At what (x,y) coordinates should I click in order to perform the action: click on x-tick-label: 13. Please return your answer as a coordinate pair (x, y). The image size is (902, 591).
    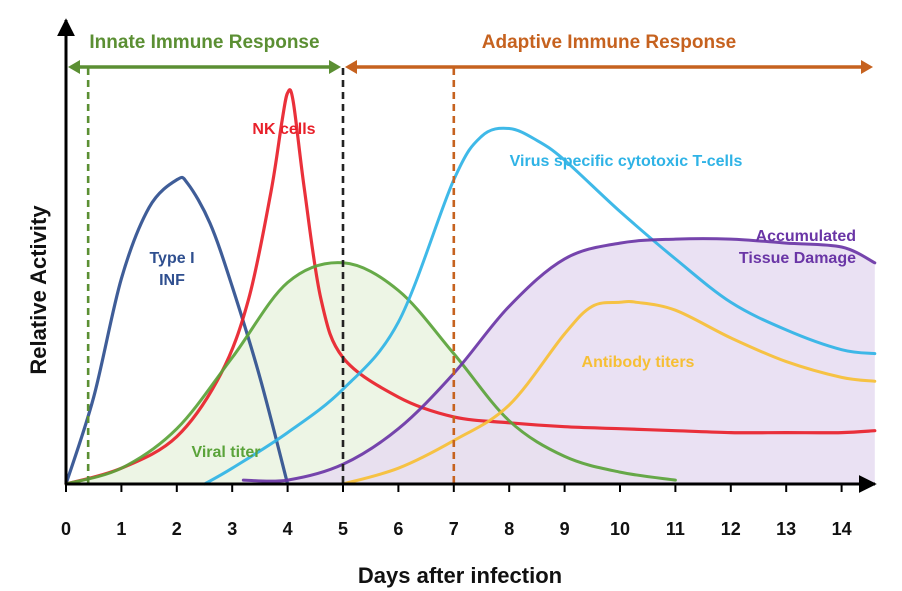
    Looking at the image, I should click on (786, 529).